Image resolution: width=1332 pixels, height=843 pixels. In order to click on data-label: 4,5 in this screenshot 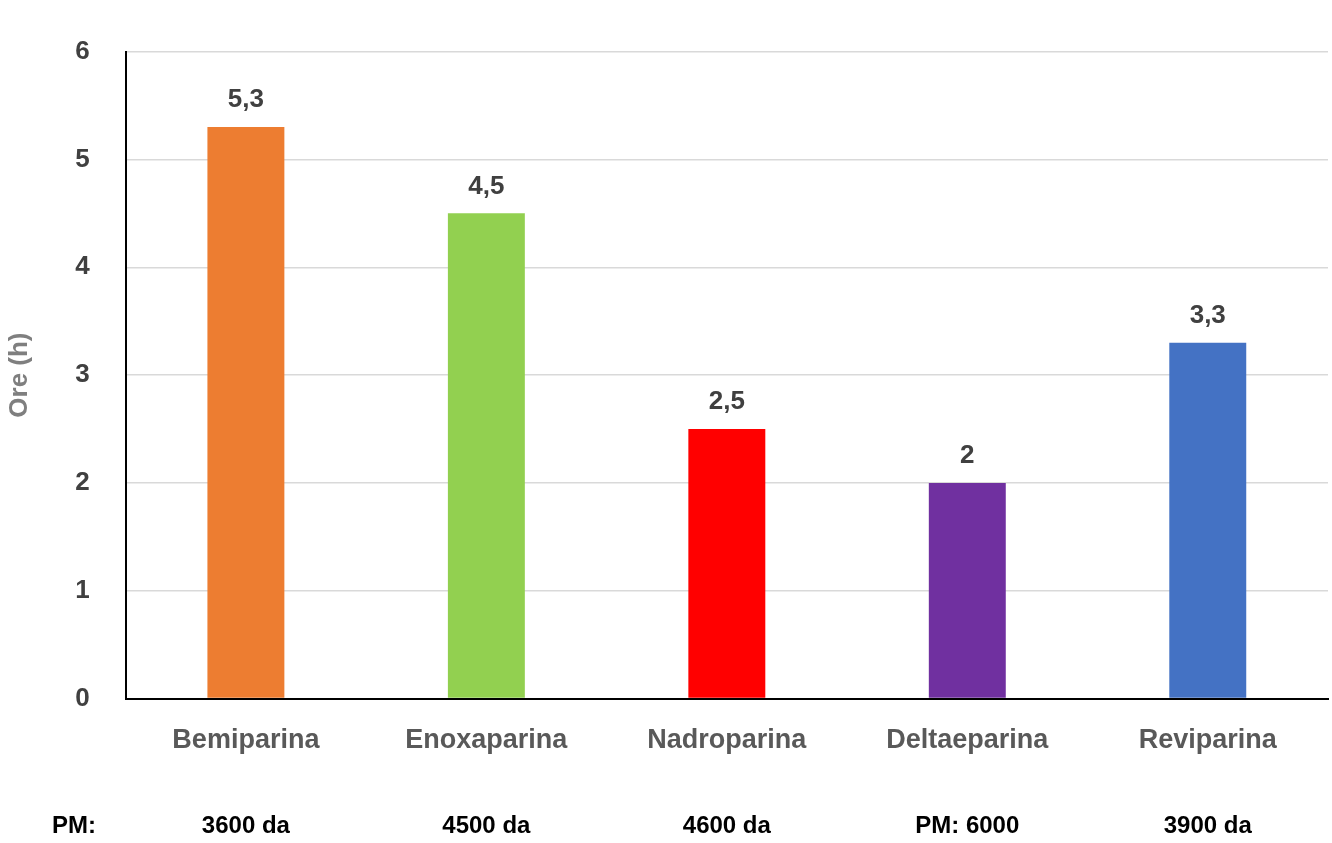, I will do `click(486, 184)`.